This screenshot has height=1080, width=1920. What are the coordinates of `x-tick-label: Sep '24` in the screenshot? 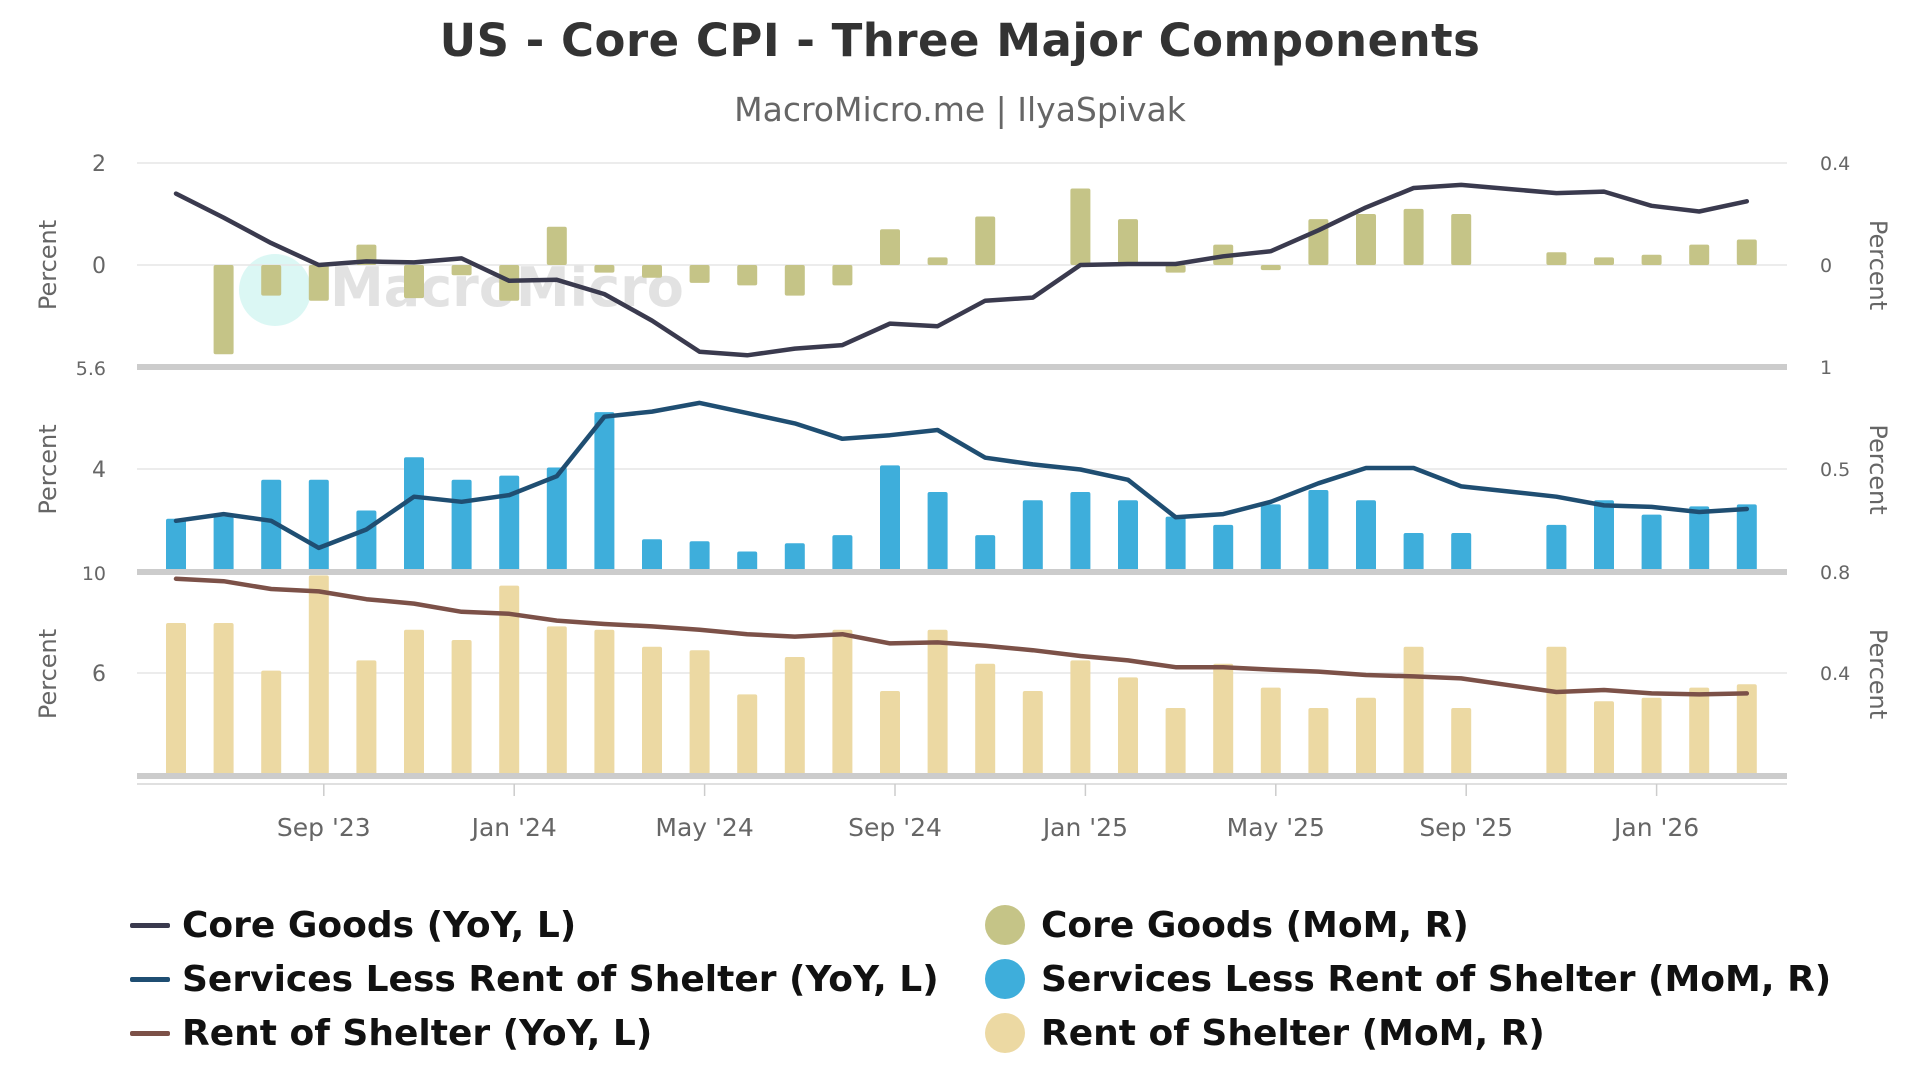 It's located at (895, 827).